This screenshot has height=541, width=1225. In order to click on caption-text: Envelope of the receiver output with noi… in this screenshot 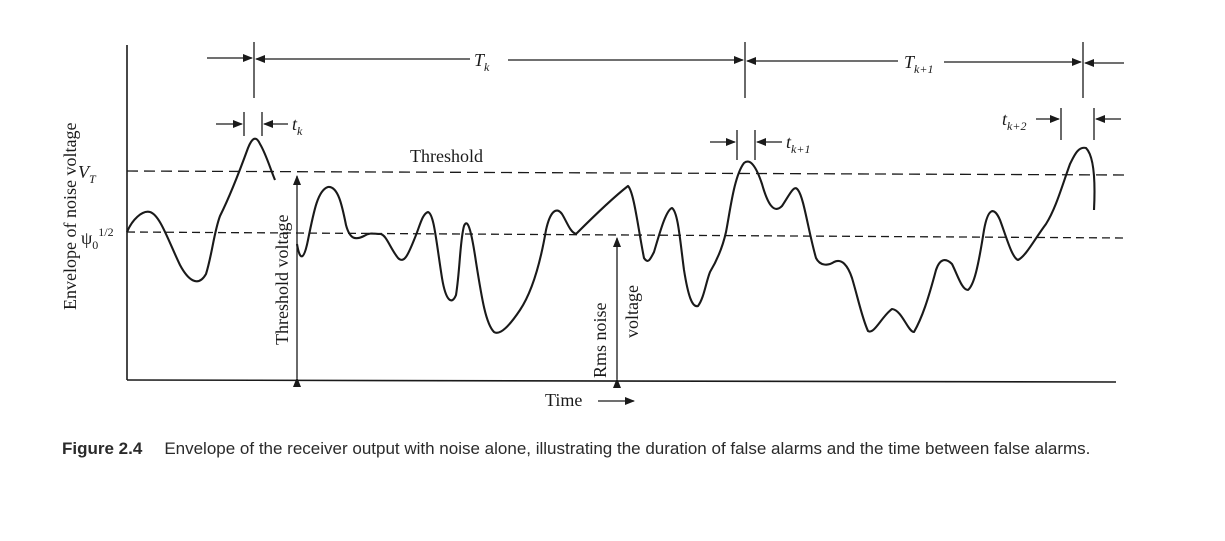, I will do `click(627, 448)`.